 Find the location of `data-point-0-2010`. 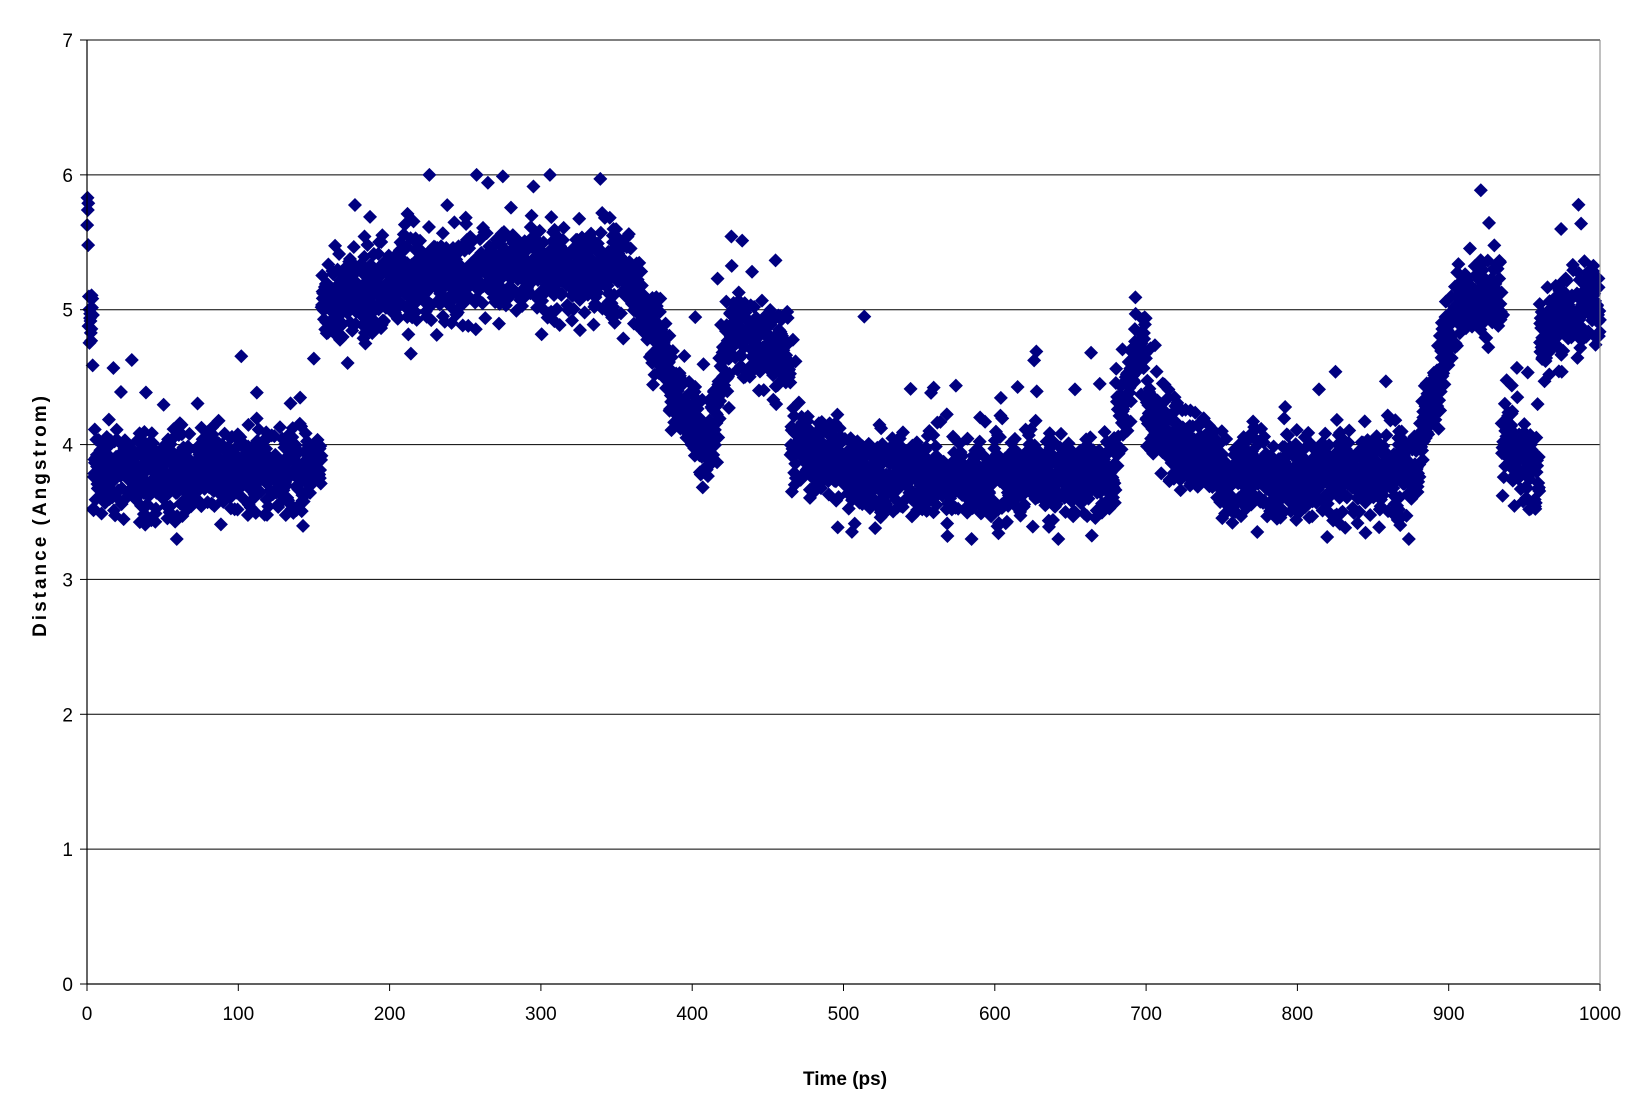

data-point-0-2010 is located at coordinates (695, 317).